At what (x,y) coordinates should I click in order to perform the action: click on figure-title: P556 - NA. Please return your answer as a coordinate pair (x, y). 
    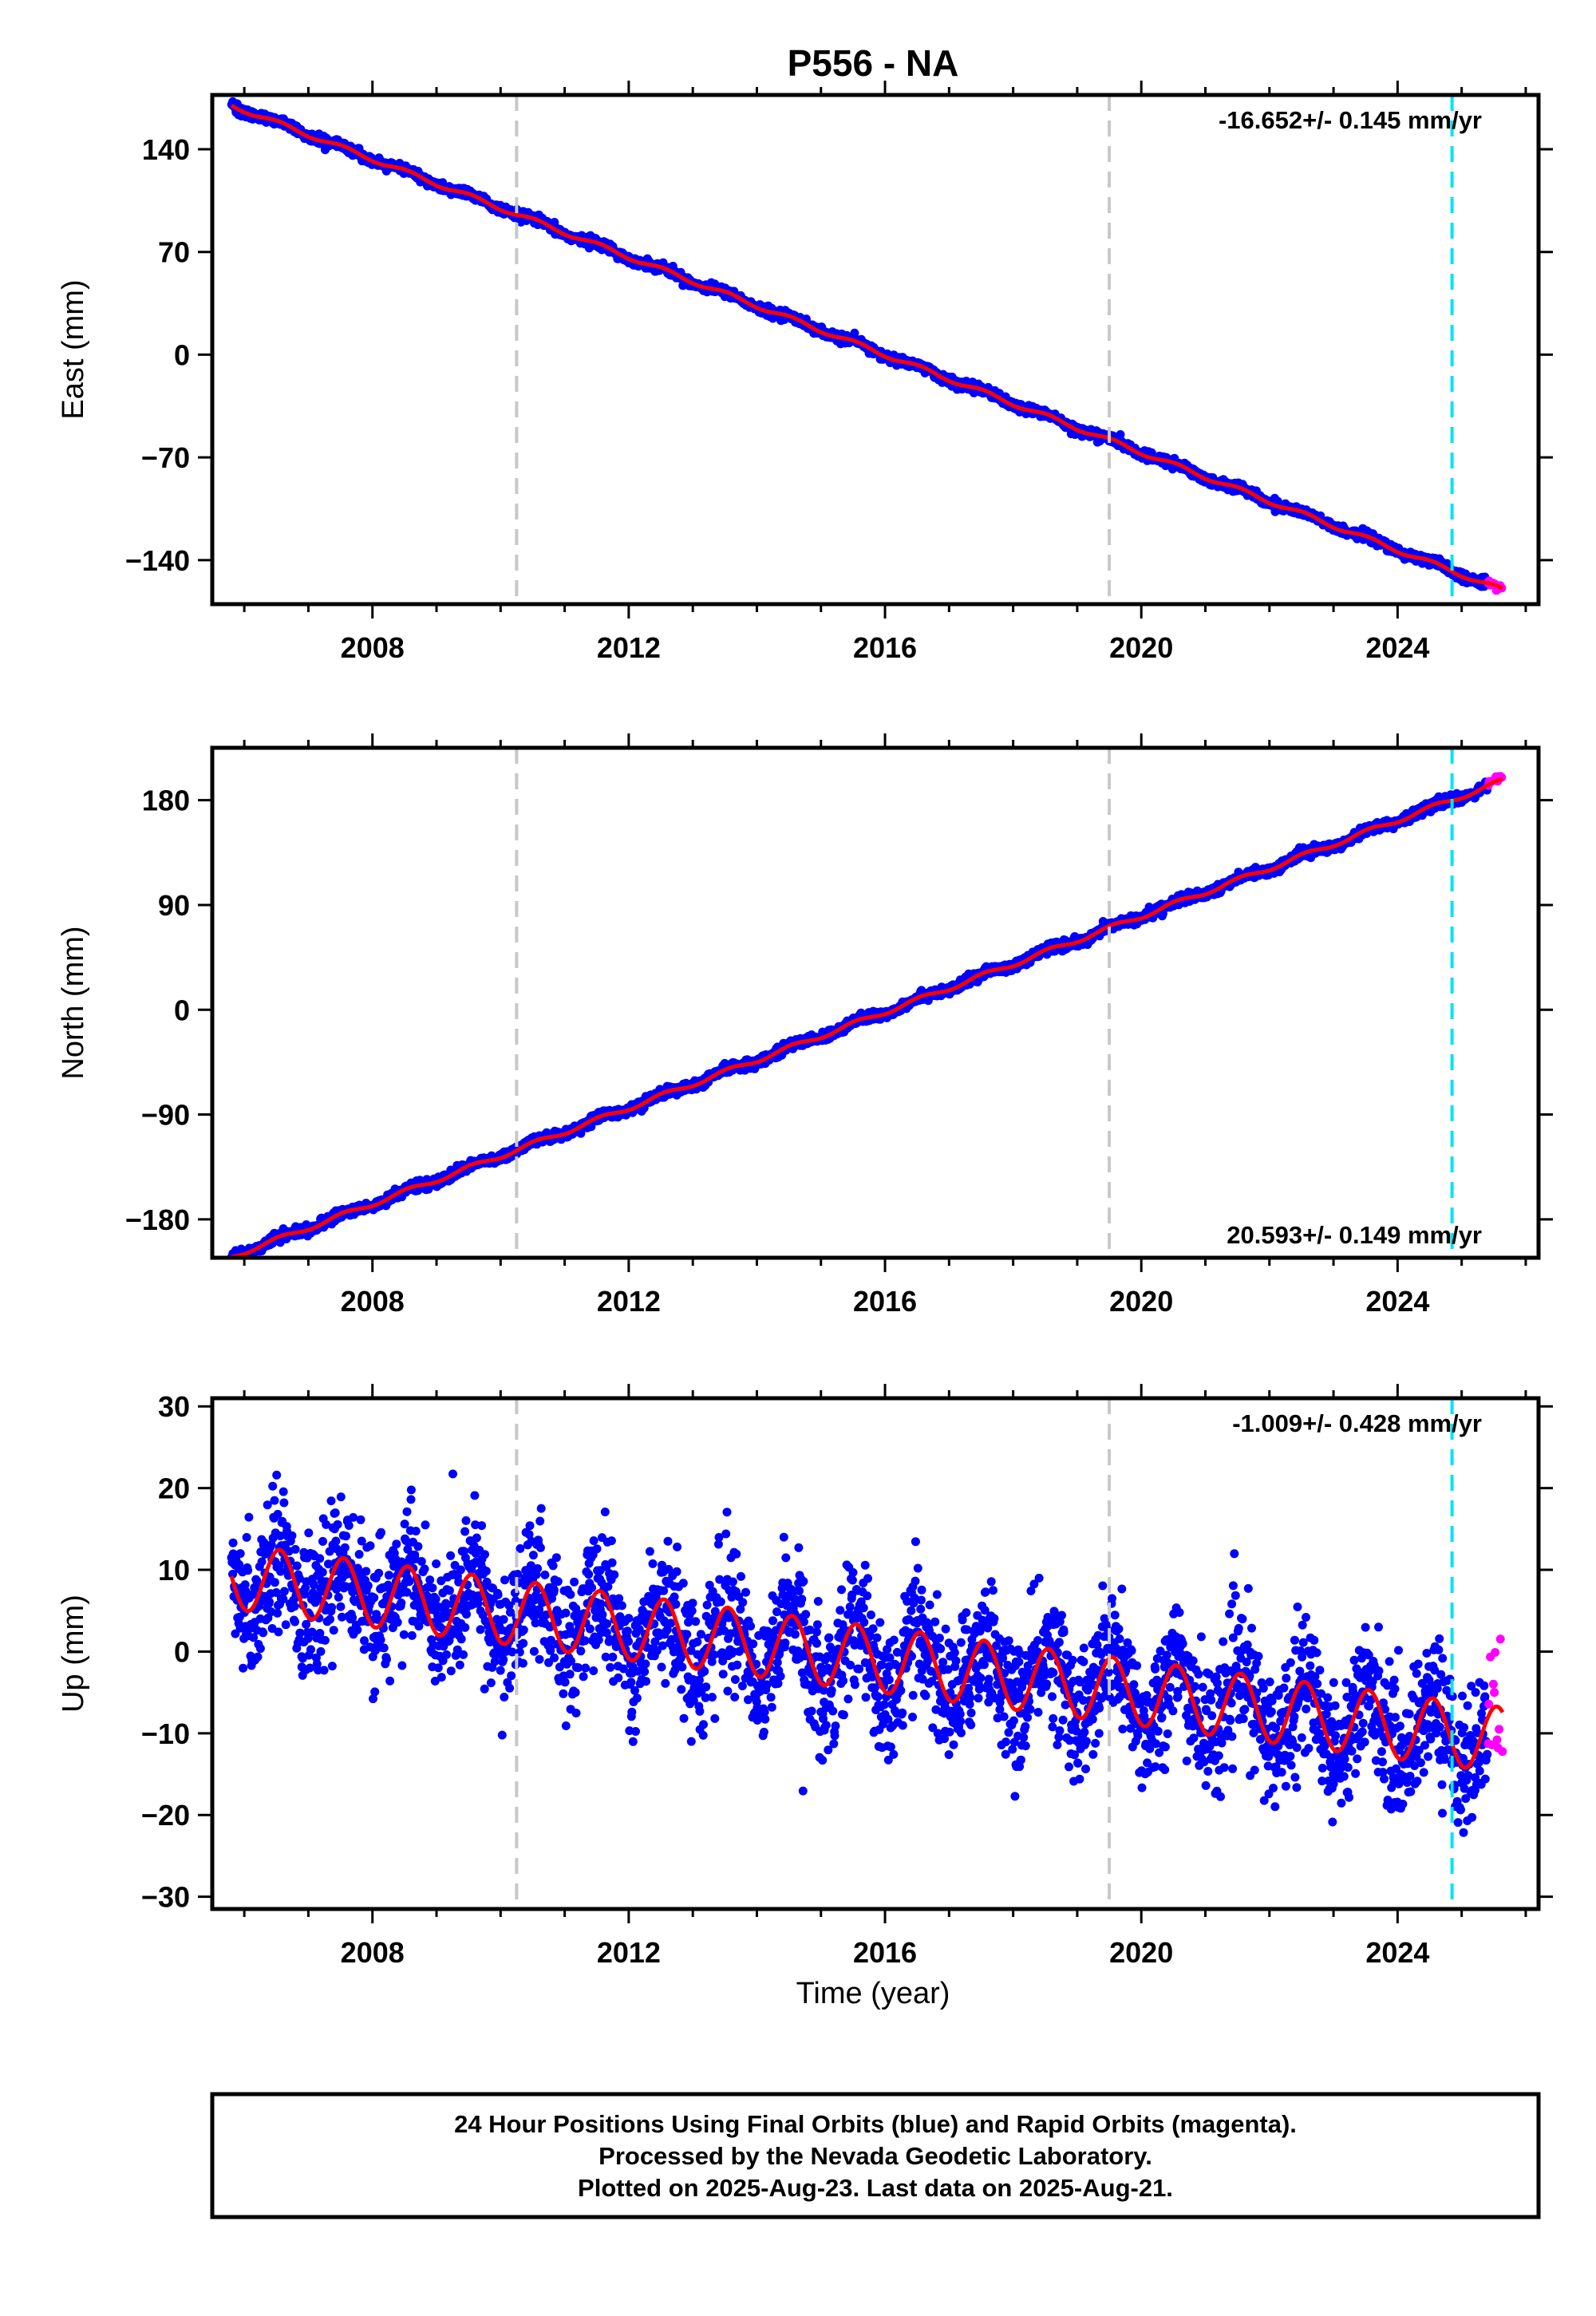
    Looking at the image, I should click on (873, 63).